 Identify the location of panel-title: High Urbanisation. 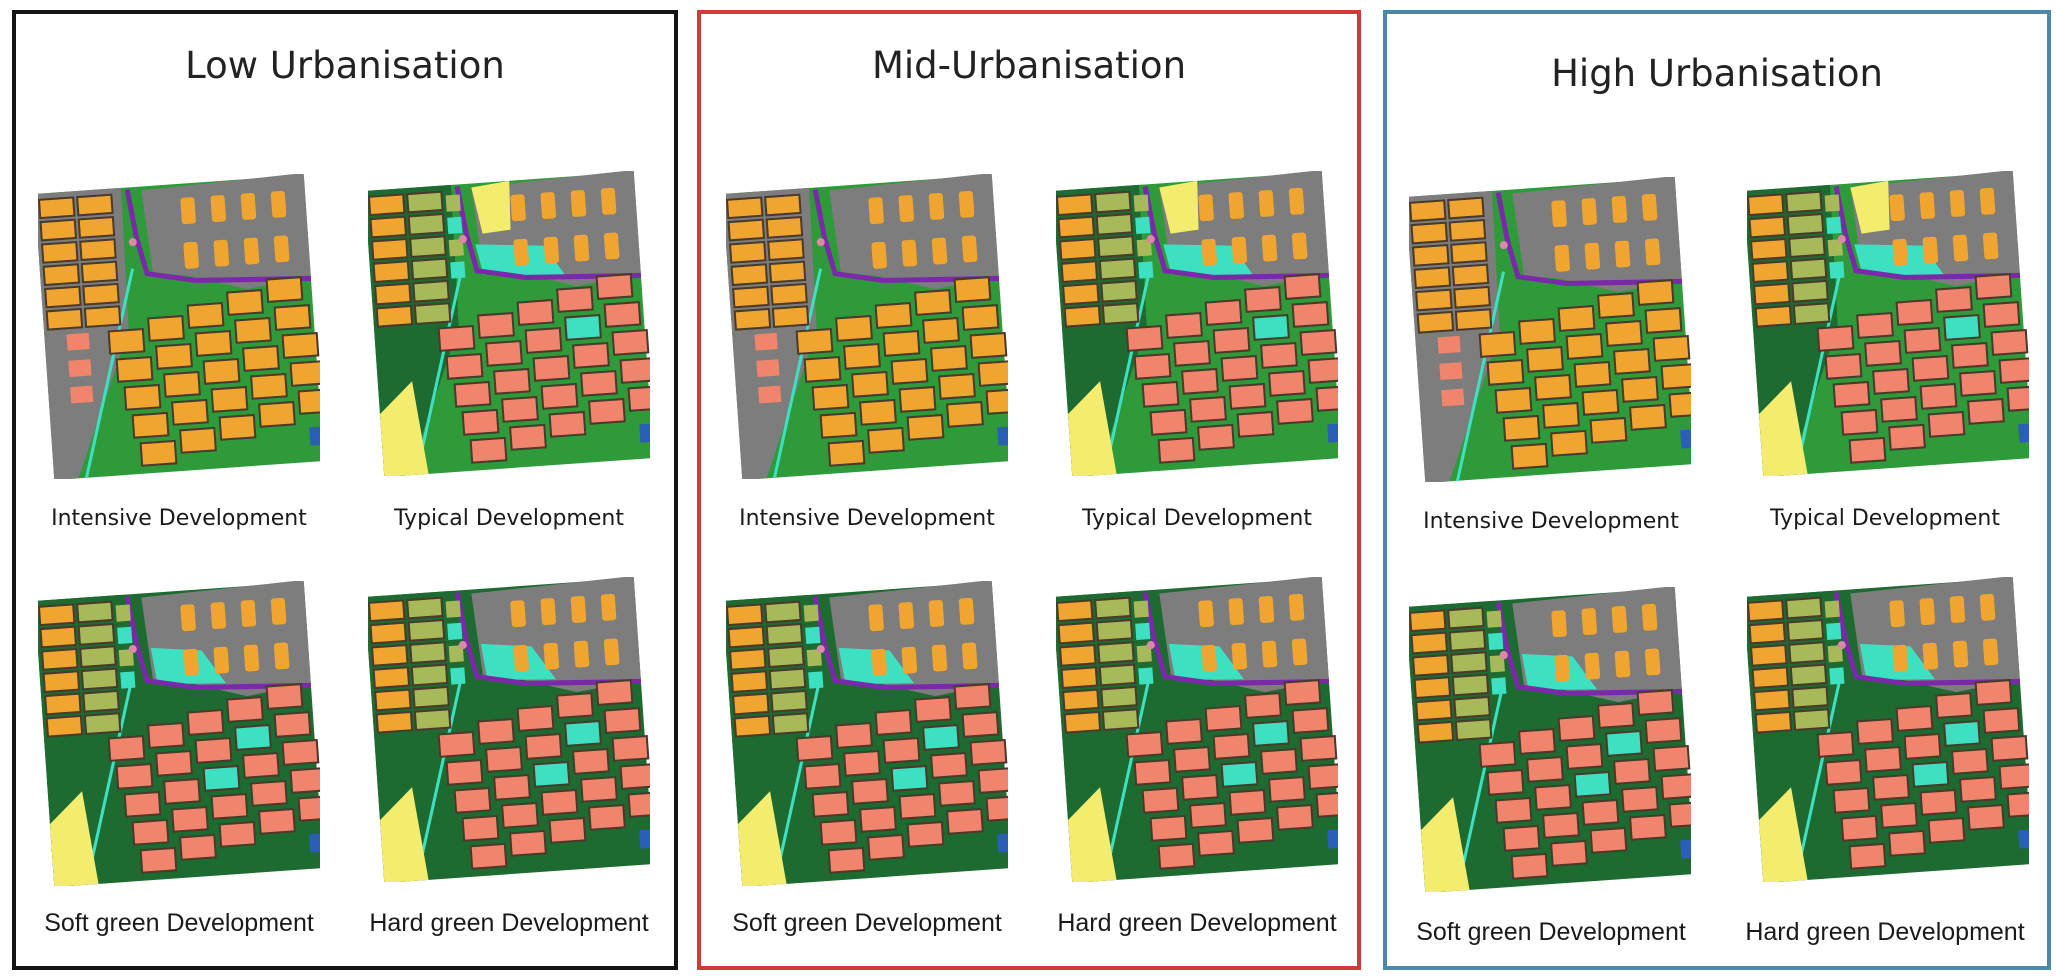
(1717, 73).